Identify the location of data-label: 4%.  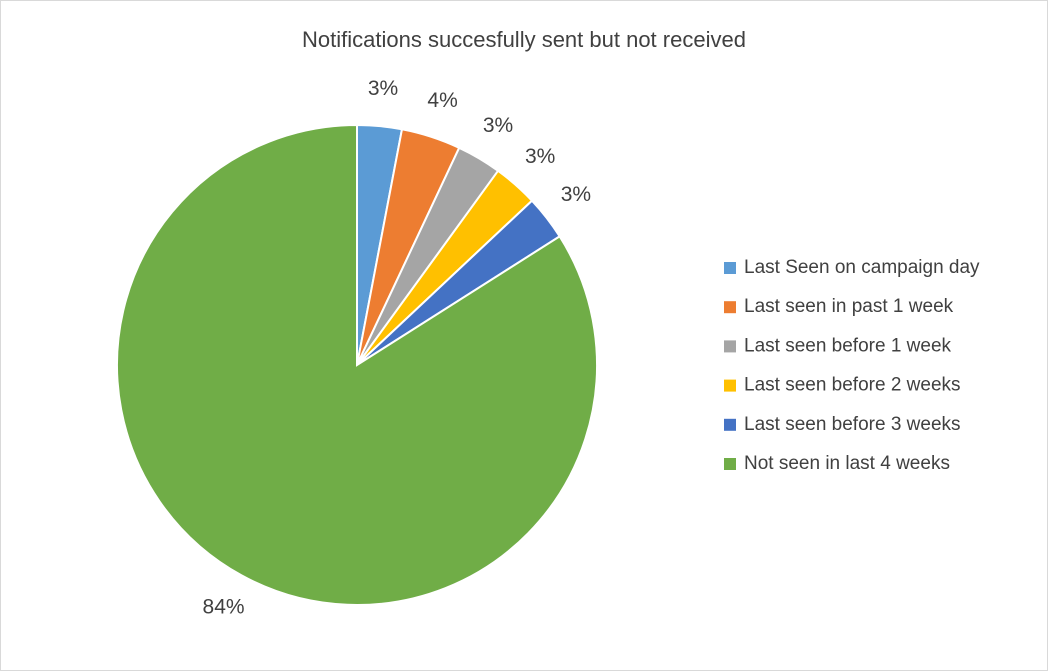
(442, 100).